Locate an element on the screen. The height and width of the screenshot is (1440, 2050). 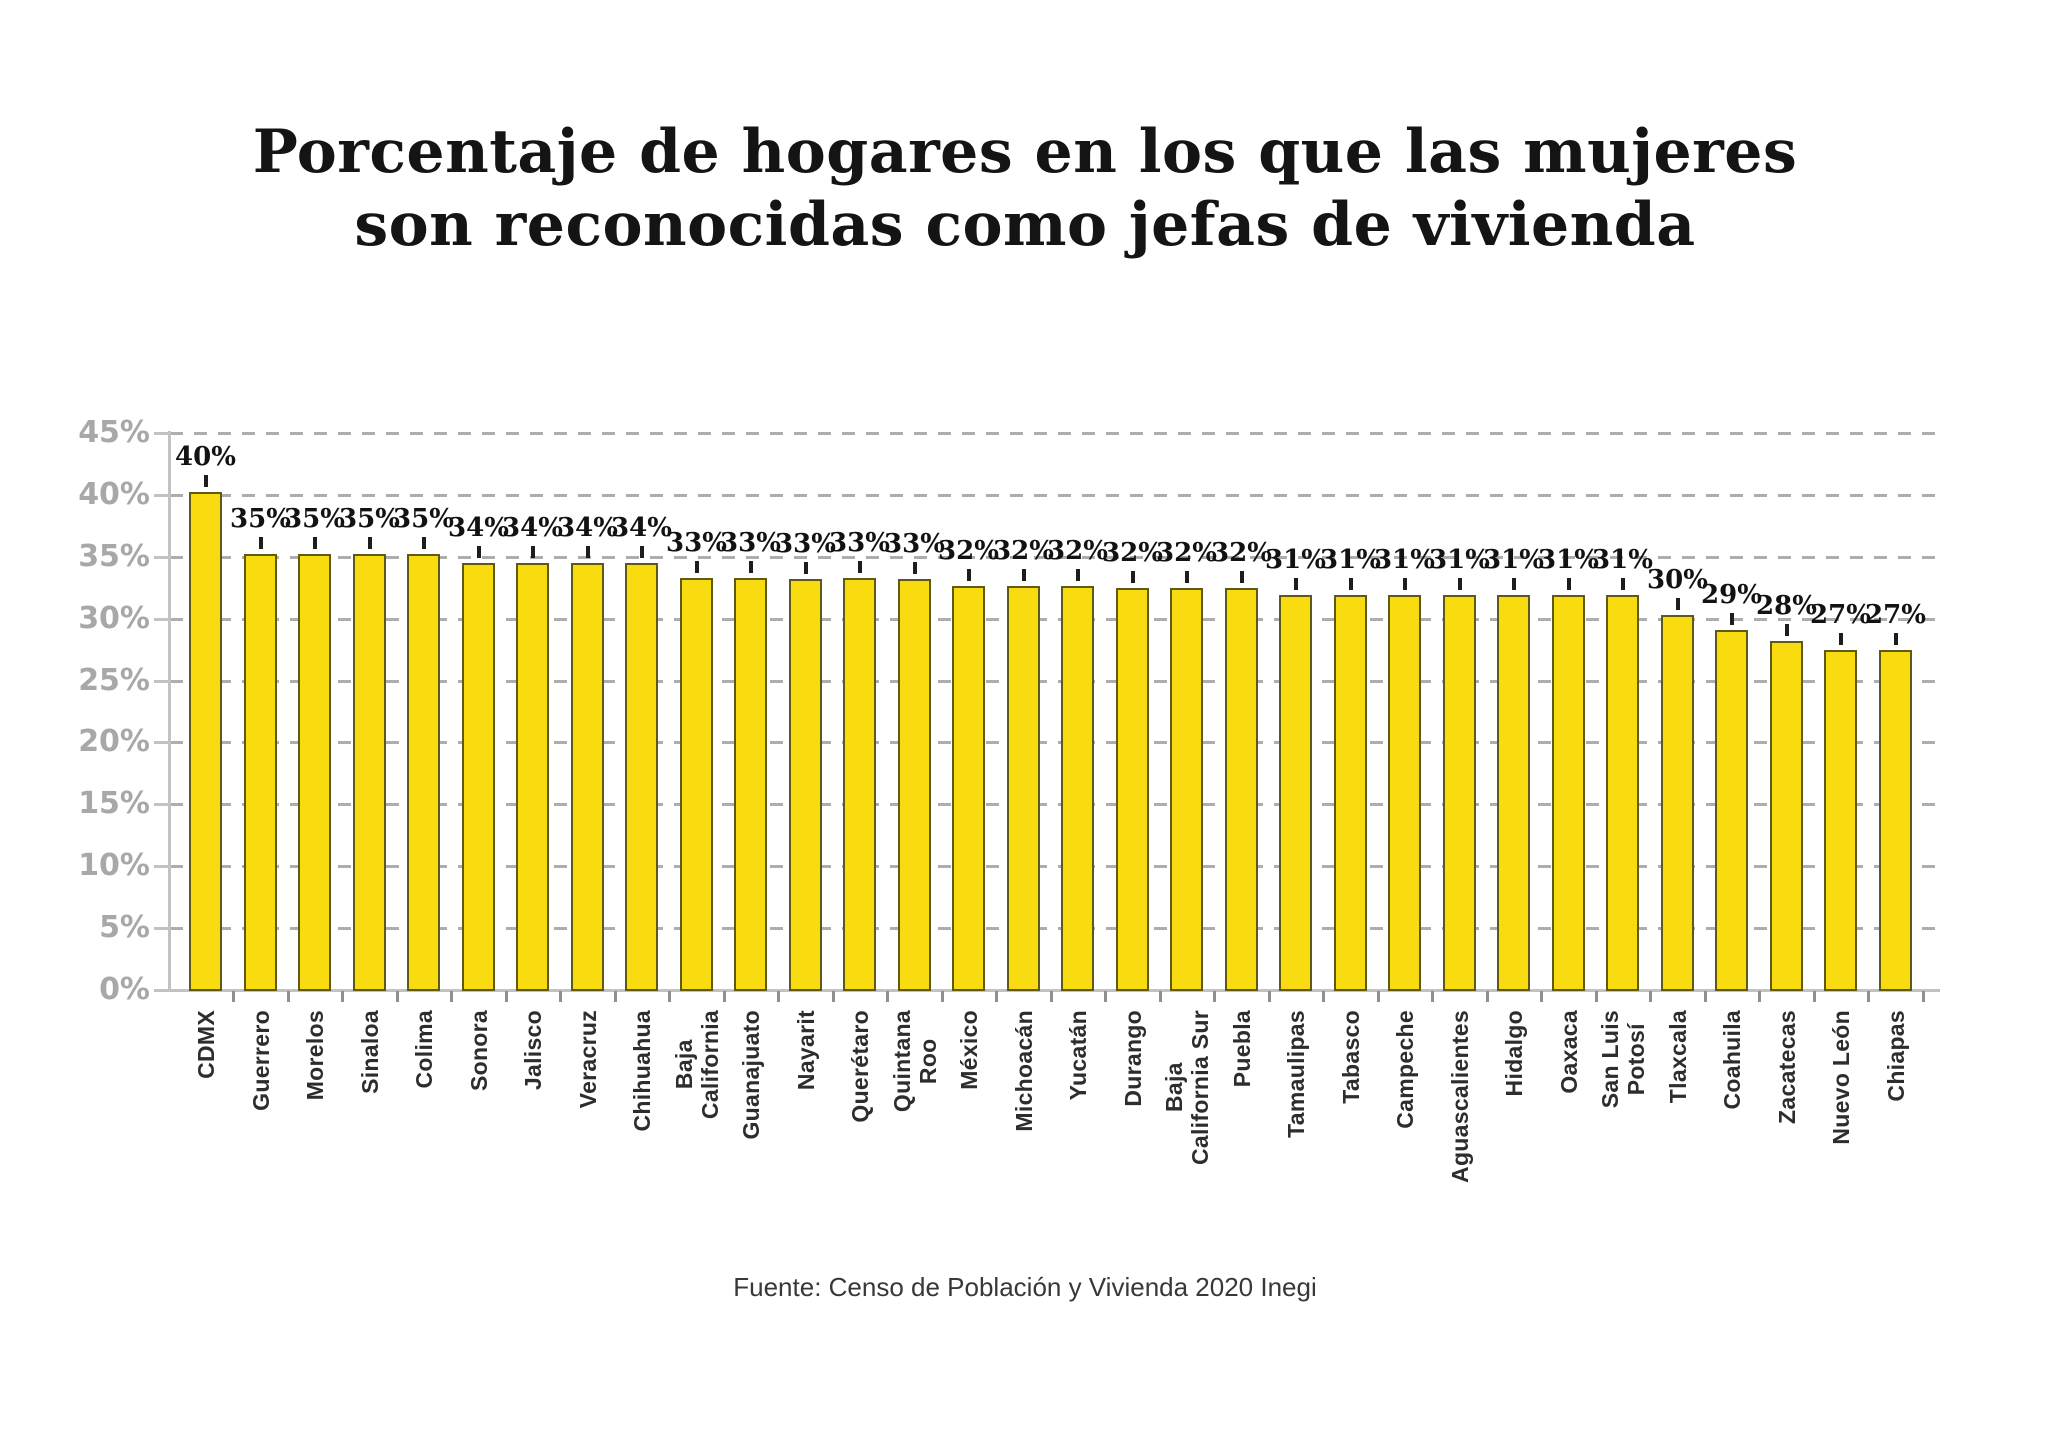
bar-value-label: 28% is located at coordinates (1786, 606).